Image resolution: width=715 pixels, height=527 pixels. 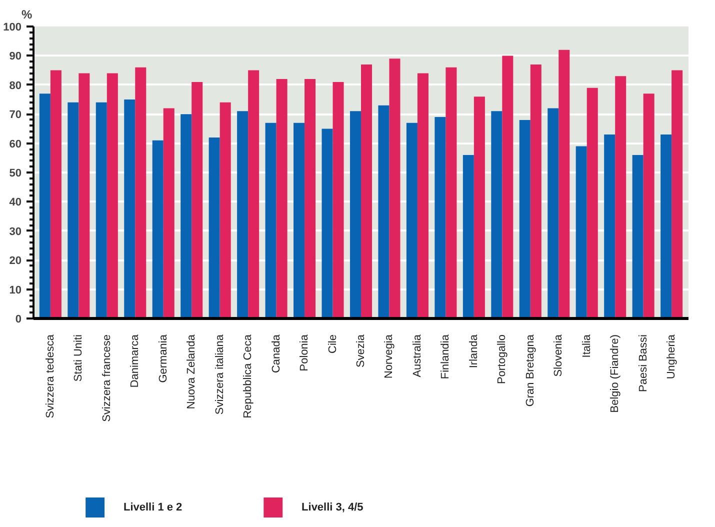 What do you see at coordinates (333, 508) in the screenshot?
I see `legend-label: Livelli 3, 4/5` at bounding box center [333, 508].